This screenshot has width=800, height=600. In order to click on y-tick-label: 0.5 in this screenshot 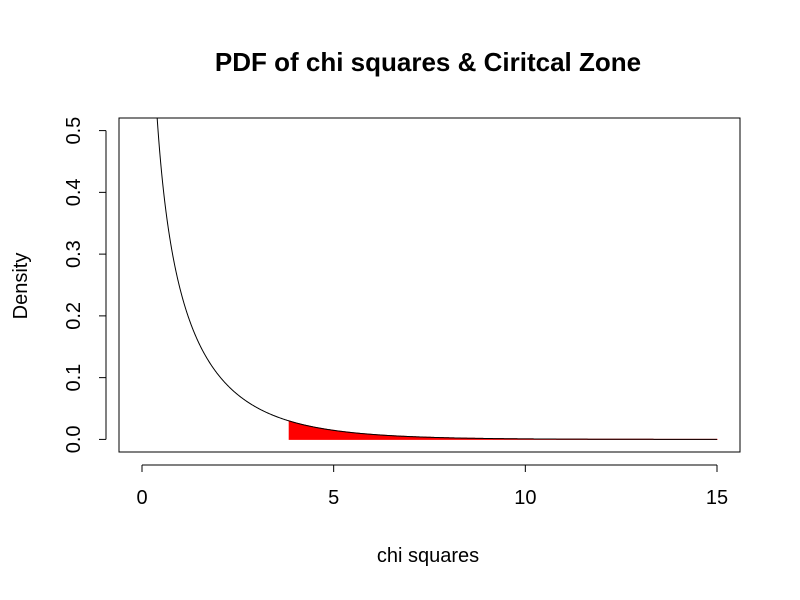, I will do `click(74, 131)`.